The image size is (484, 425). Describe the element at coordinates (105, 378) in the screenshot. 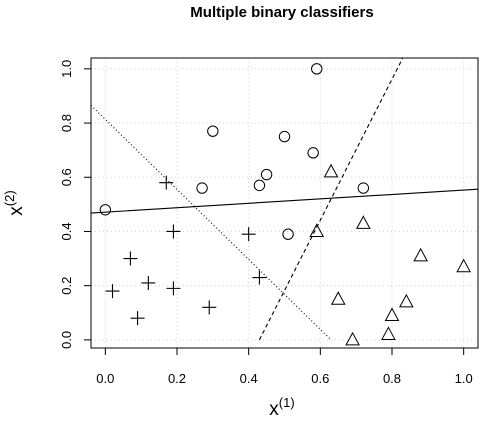

I see `x-tick-label-0: 0.0` at that location.